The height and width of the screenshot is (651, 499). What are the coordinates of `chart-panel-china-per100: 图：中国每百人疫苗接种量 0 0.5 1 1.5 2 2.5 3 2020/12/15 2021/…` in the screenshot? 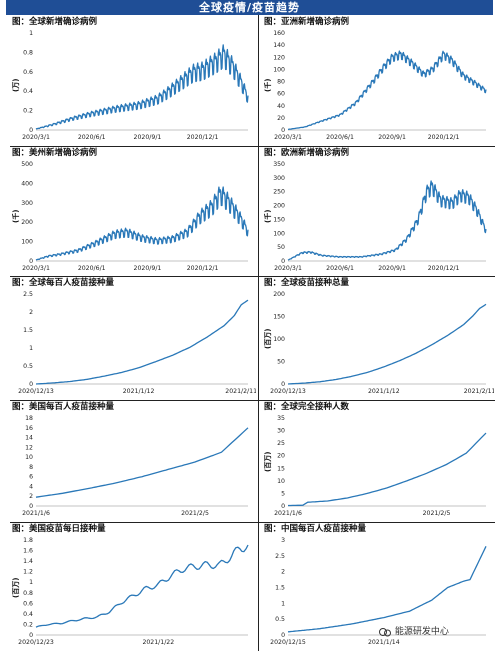 It's located at (378, 586).